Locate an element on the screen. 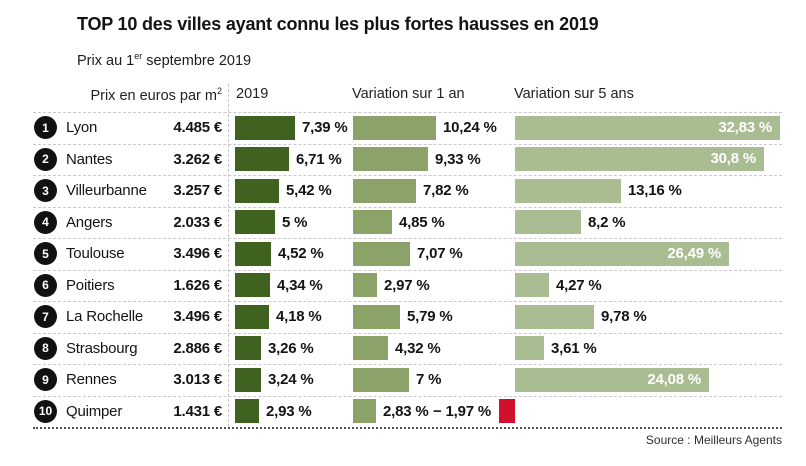  subtitle-superscript: er is located at coordinates (138, 56).